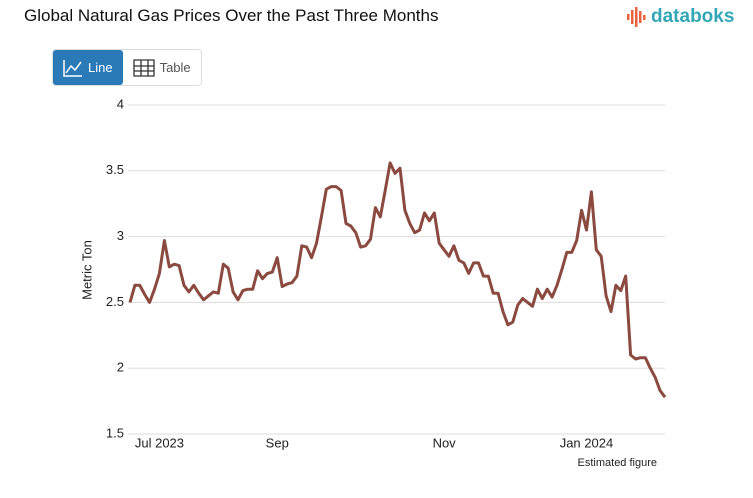 This screenshot has width=753, height=498. What do you see at coordinates (159, 442) in the screenshot?
I see `x-tick-label: Jul 2023` at bounding box center [159, 442].